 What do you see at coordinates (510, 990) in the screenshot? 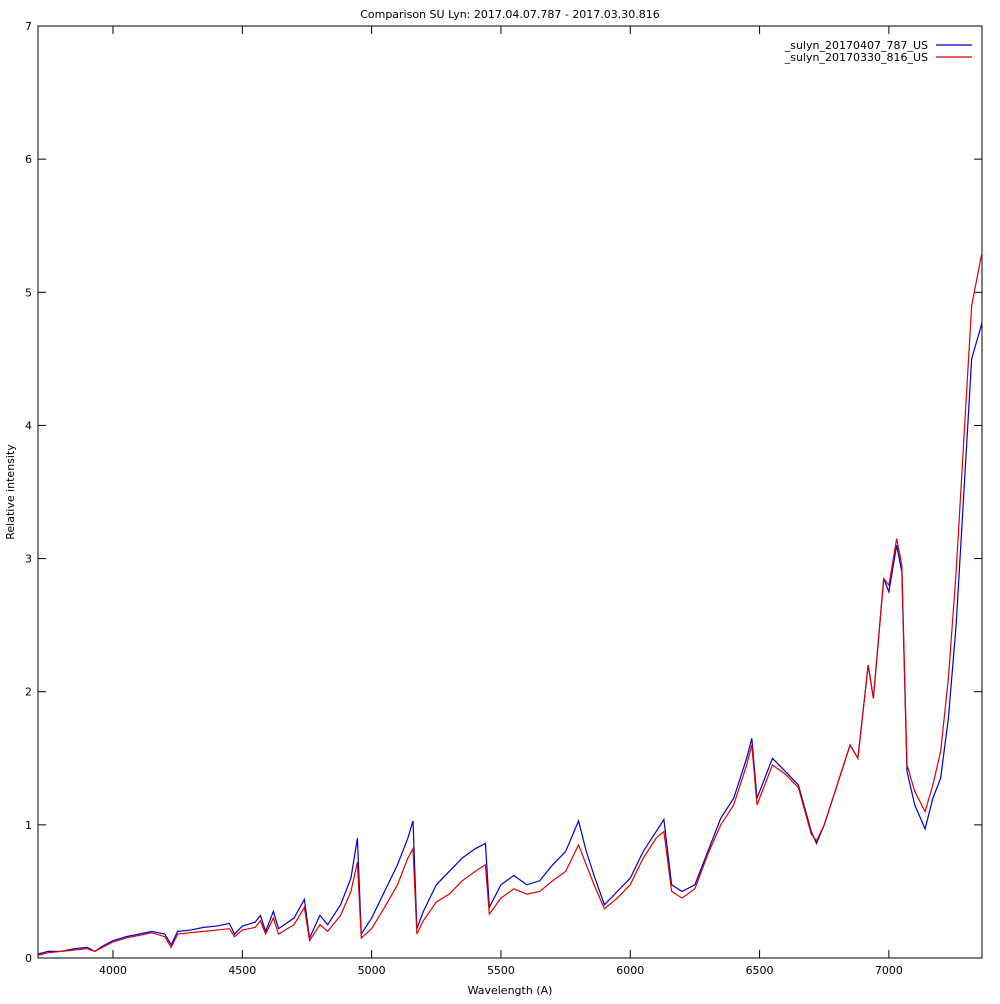
I see `x-axis-label: Wavelength (A)` at bounding box center [510, 990].